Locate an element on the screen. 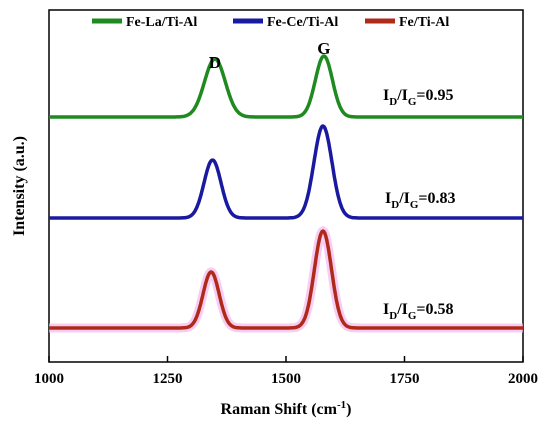  legend-label: Fe/Ti-Al is located at coordinates (424, 22).